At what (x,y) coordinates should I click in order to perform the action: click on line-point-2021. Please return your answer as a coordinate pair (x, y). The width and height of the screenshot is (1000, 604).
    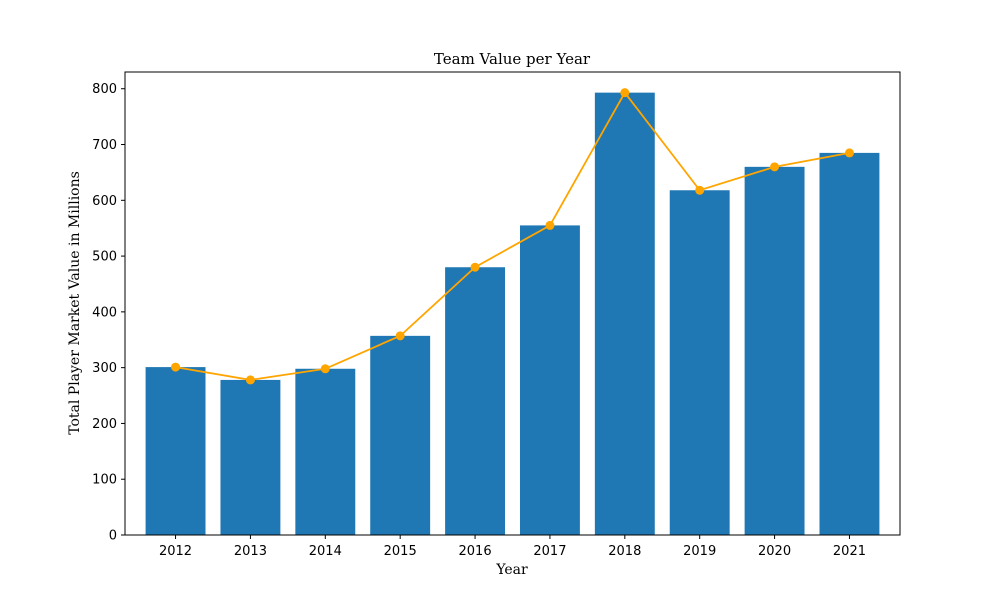
    Looking at the image, I should click on (849, 153).